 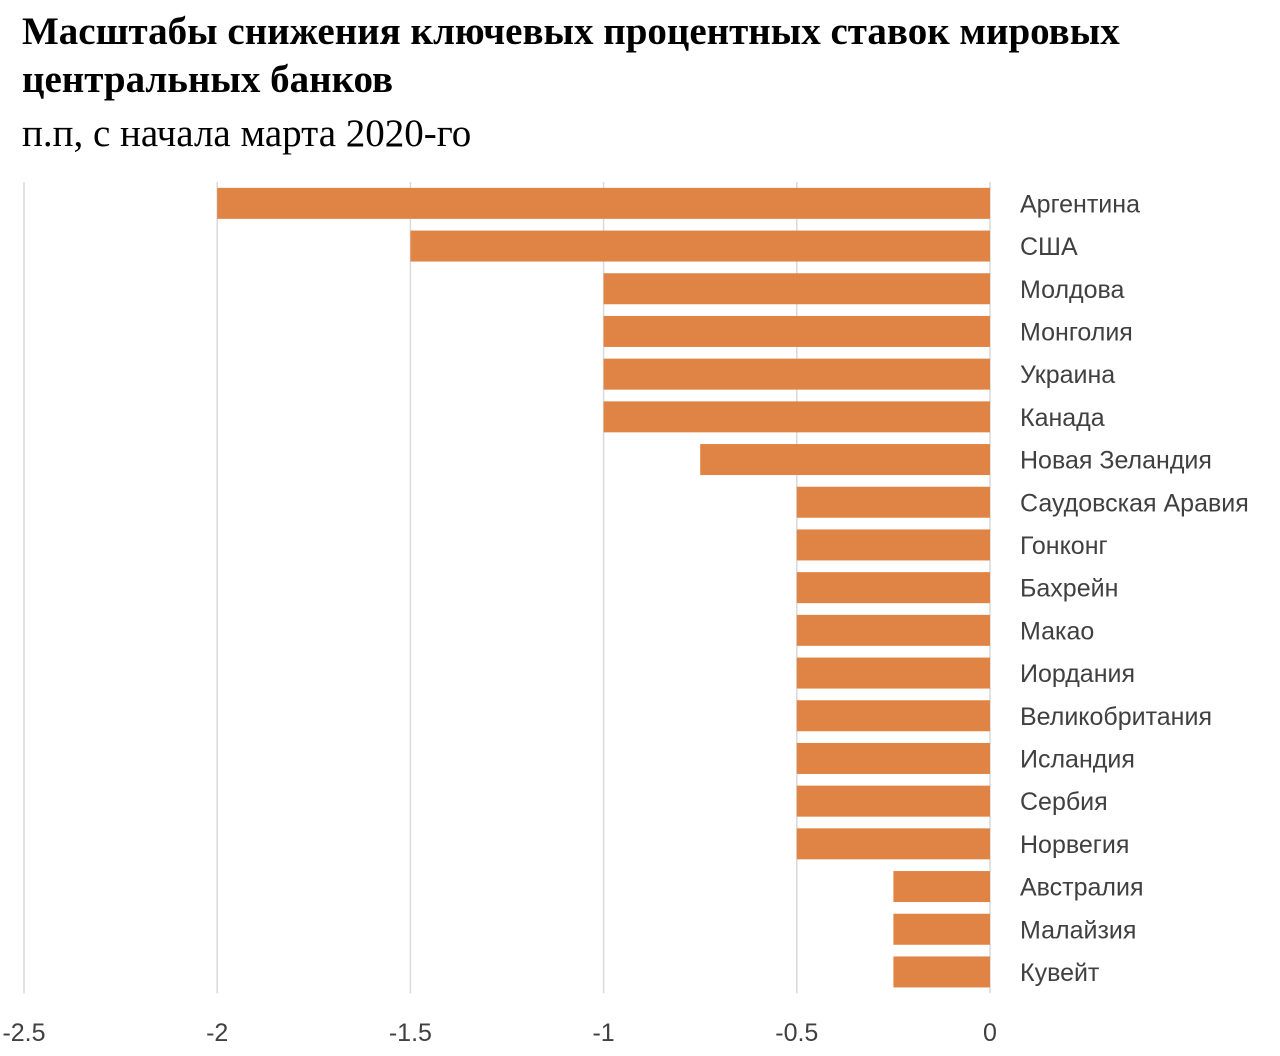 I want to click on category-label: Молдова, so click(x=1072, y=290).